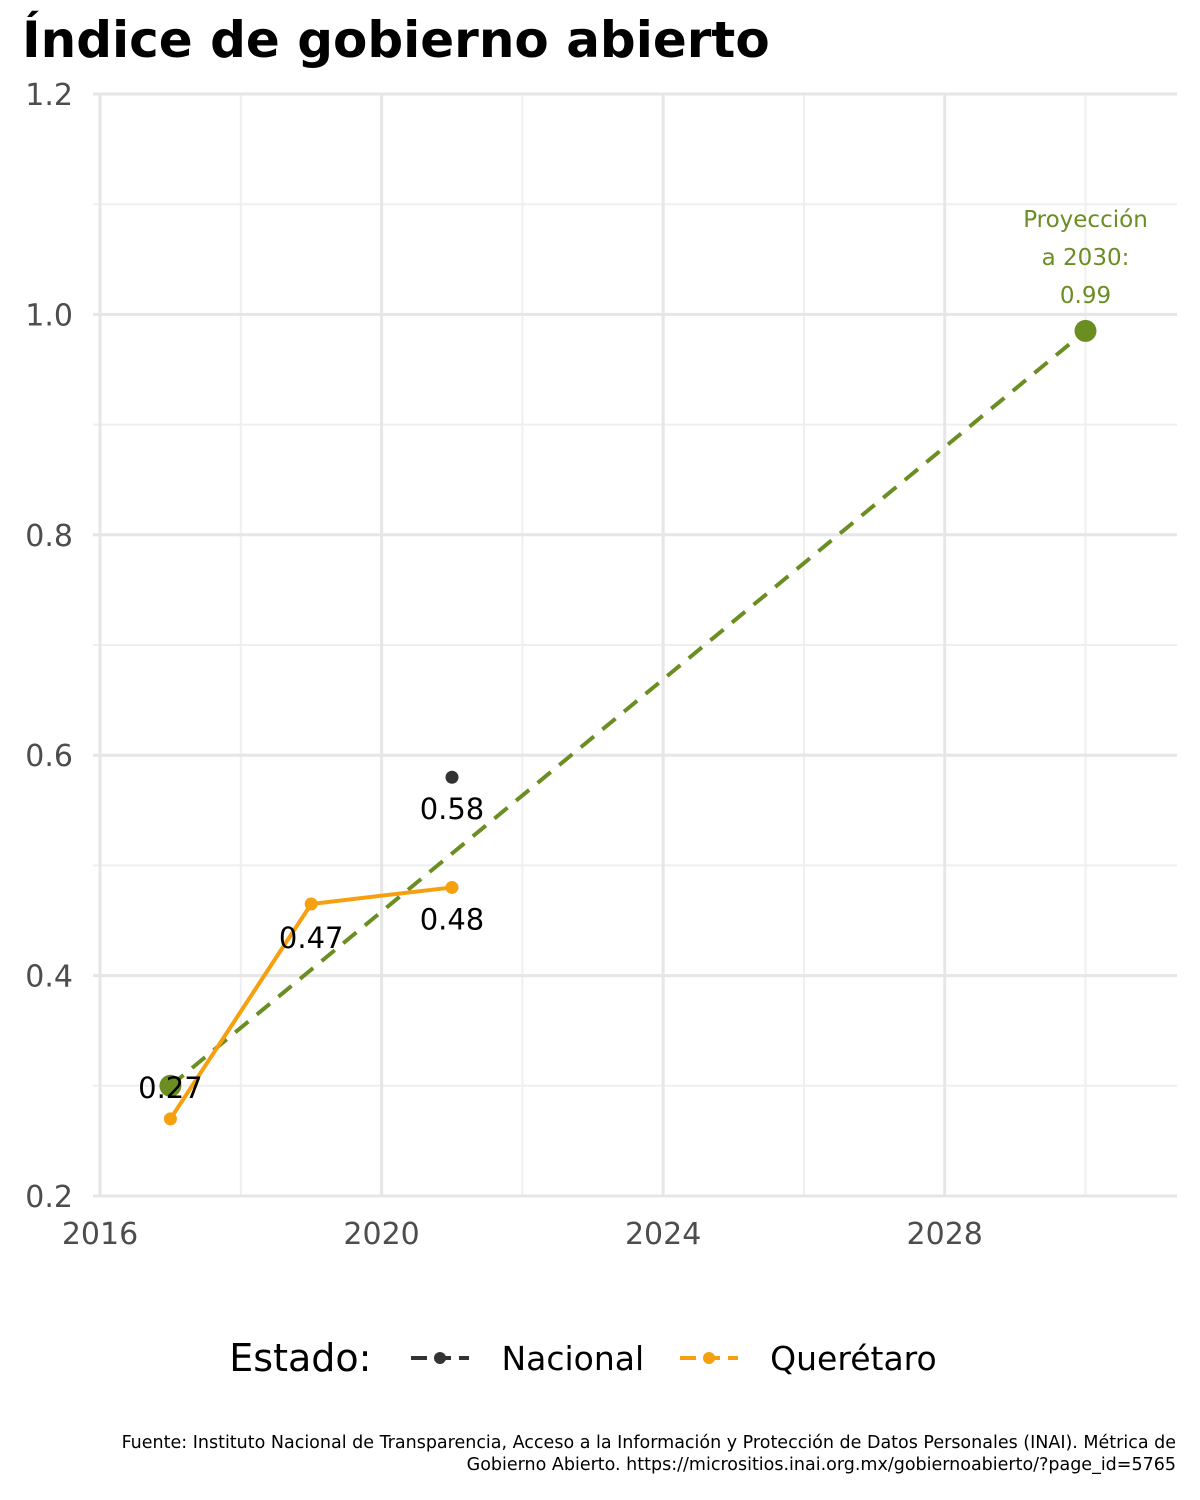 The width and height of the screenshot is (1200, 1500). I want to click on data-label-queretaro: 0.27, so click(170, 1088).